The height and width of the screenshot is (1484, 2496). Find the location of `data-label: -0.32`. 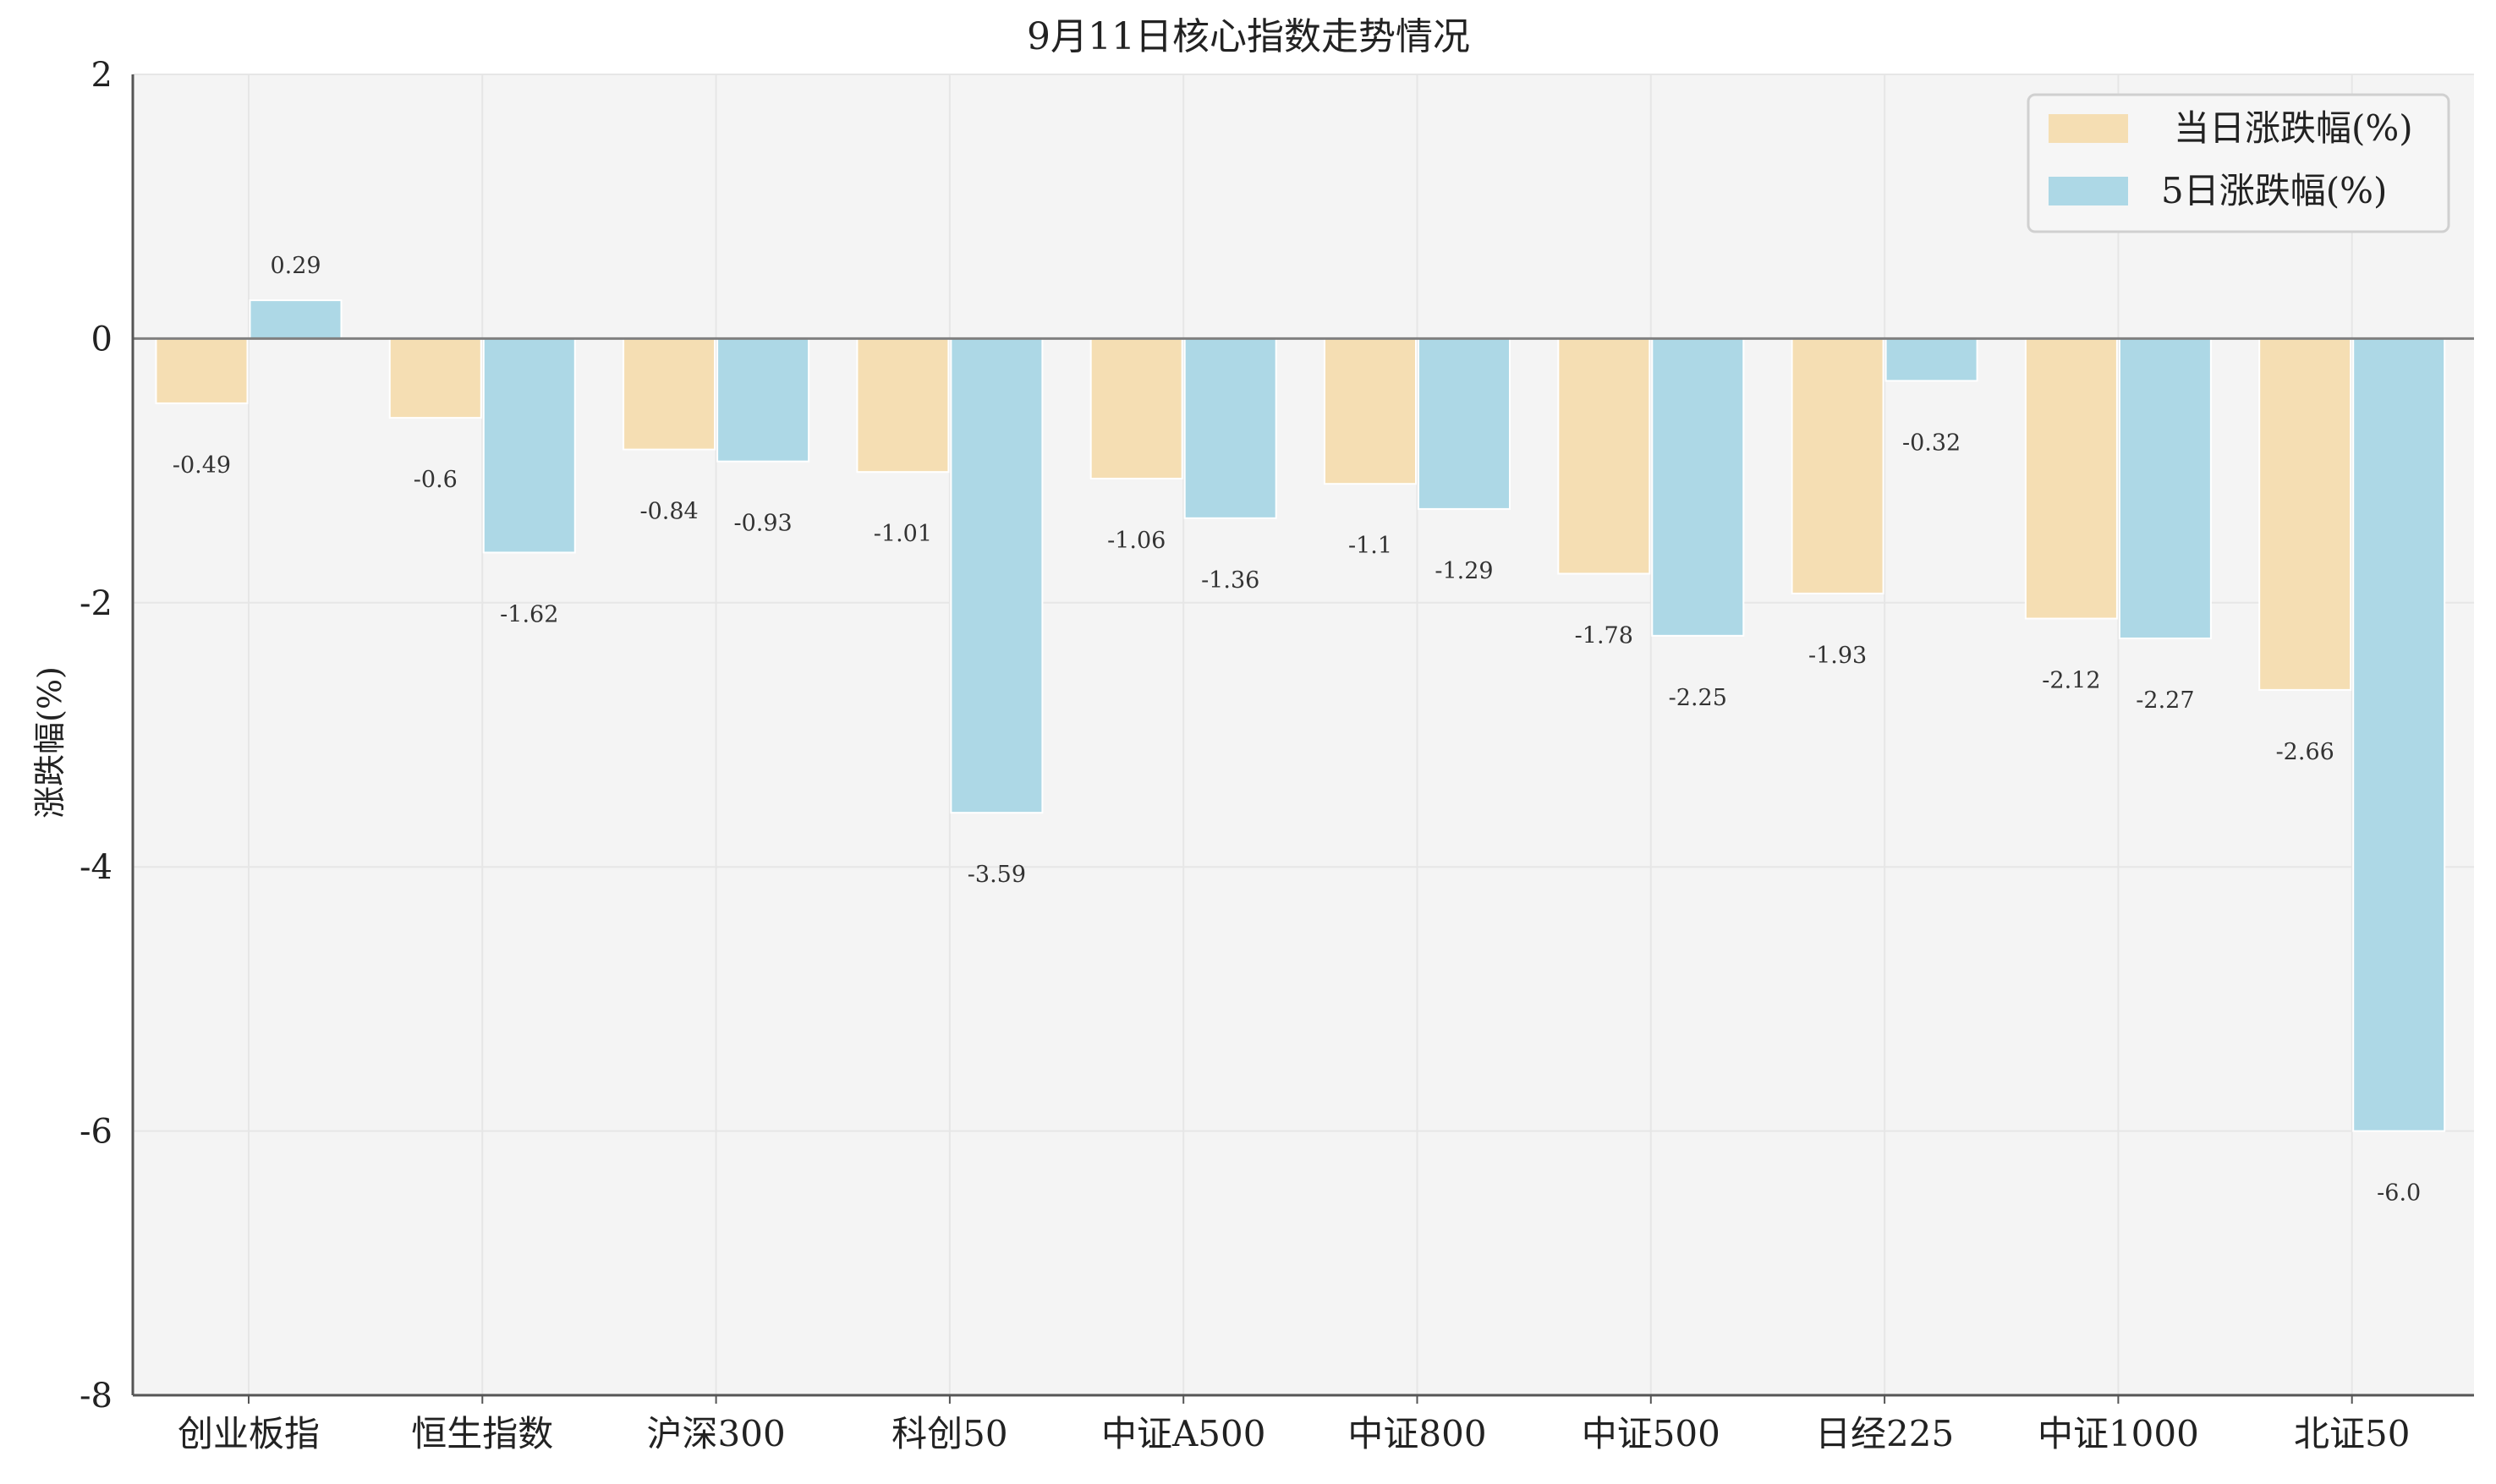

data-label: -0.32 is located at coordinates (1932, 443).